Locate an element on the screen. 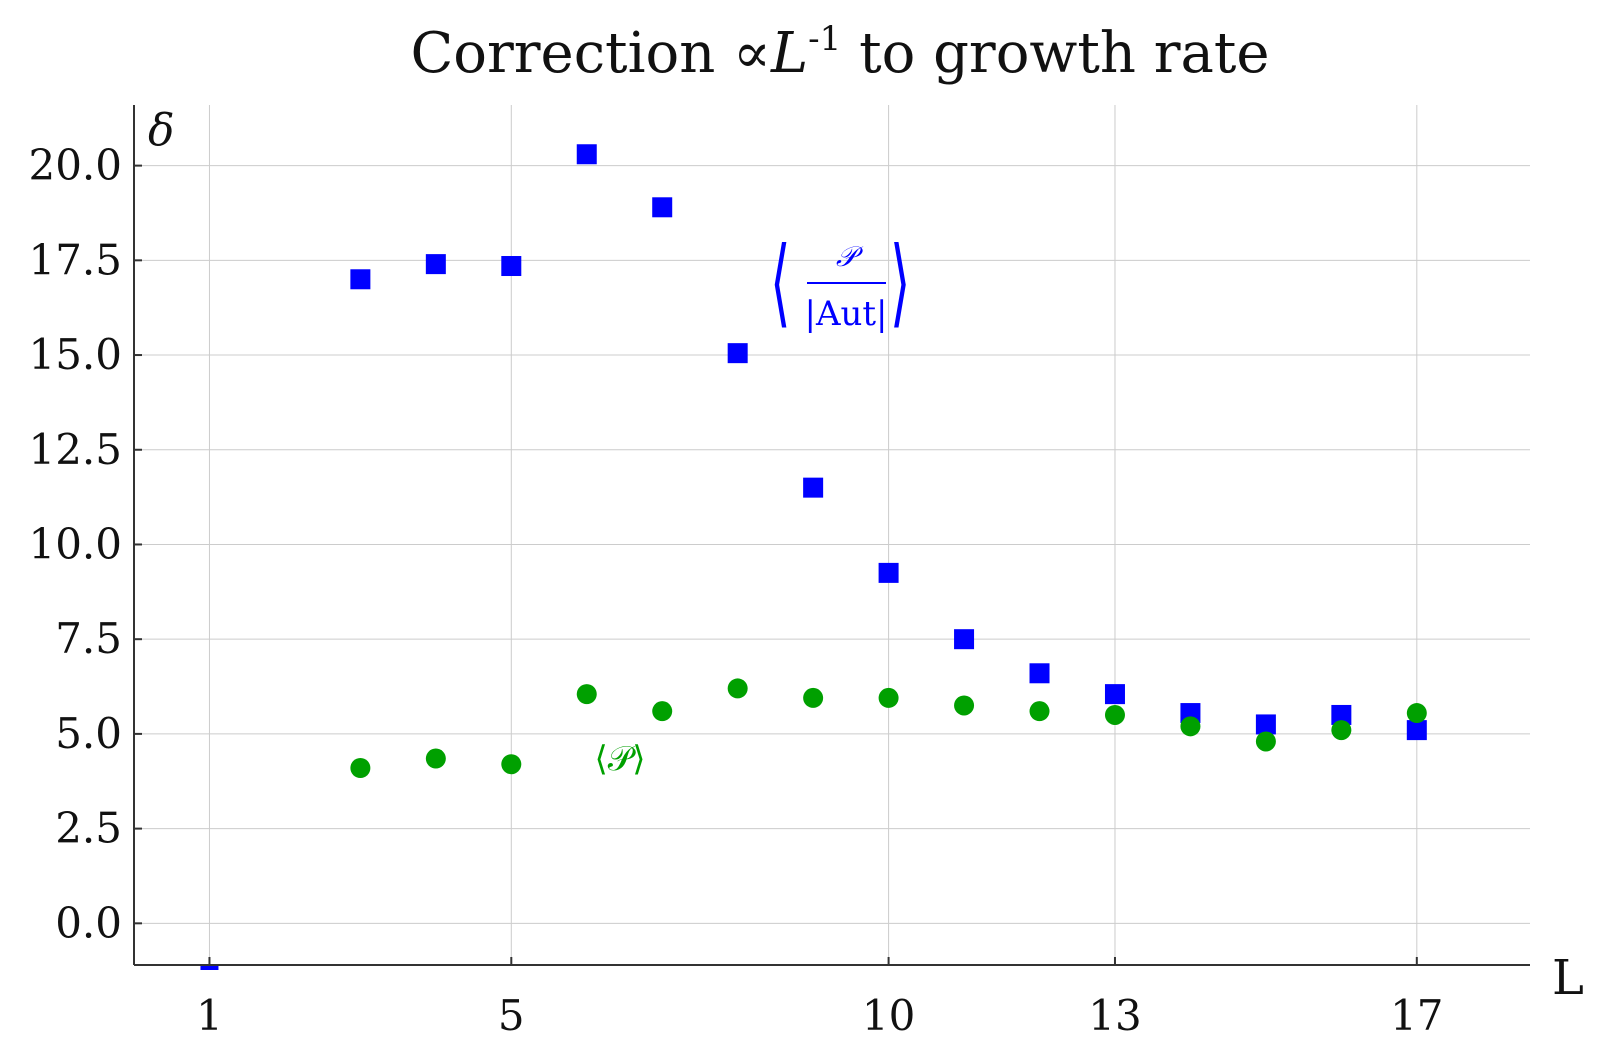 This screenshot has height=1041, width=1600. title-exponent: -1 is located at coordinates (824, 39).